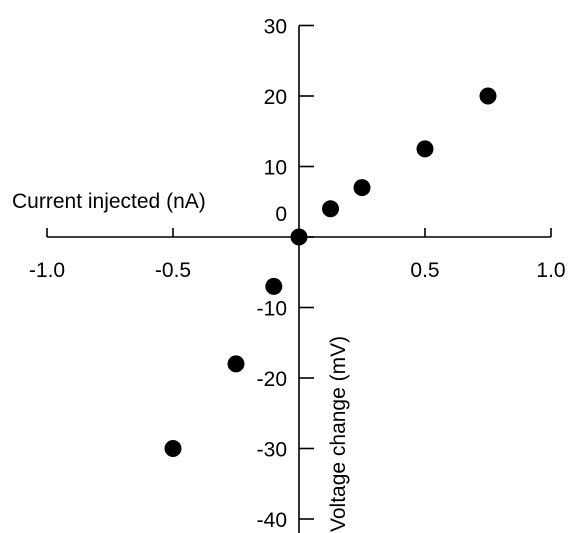  What do you see at coordinates (424, 270) in the screenshot?
I see `x-tick-label: 0.5` at bounding box center [424, 270].